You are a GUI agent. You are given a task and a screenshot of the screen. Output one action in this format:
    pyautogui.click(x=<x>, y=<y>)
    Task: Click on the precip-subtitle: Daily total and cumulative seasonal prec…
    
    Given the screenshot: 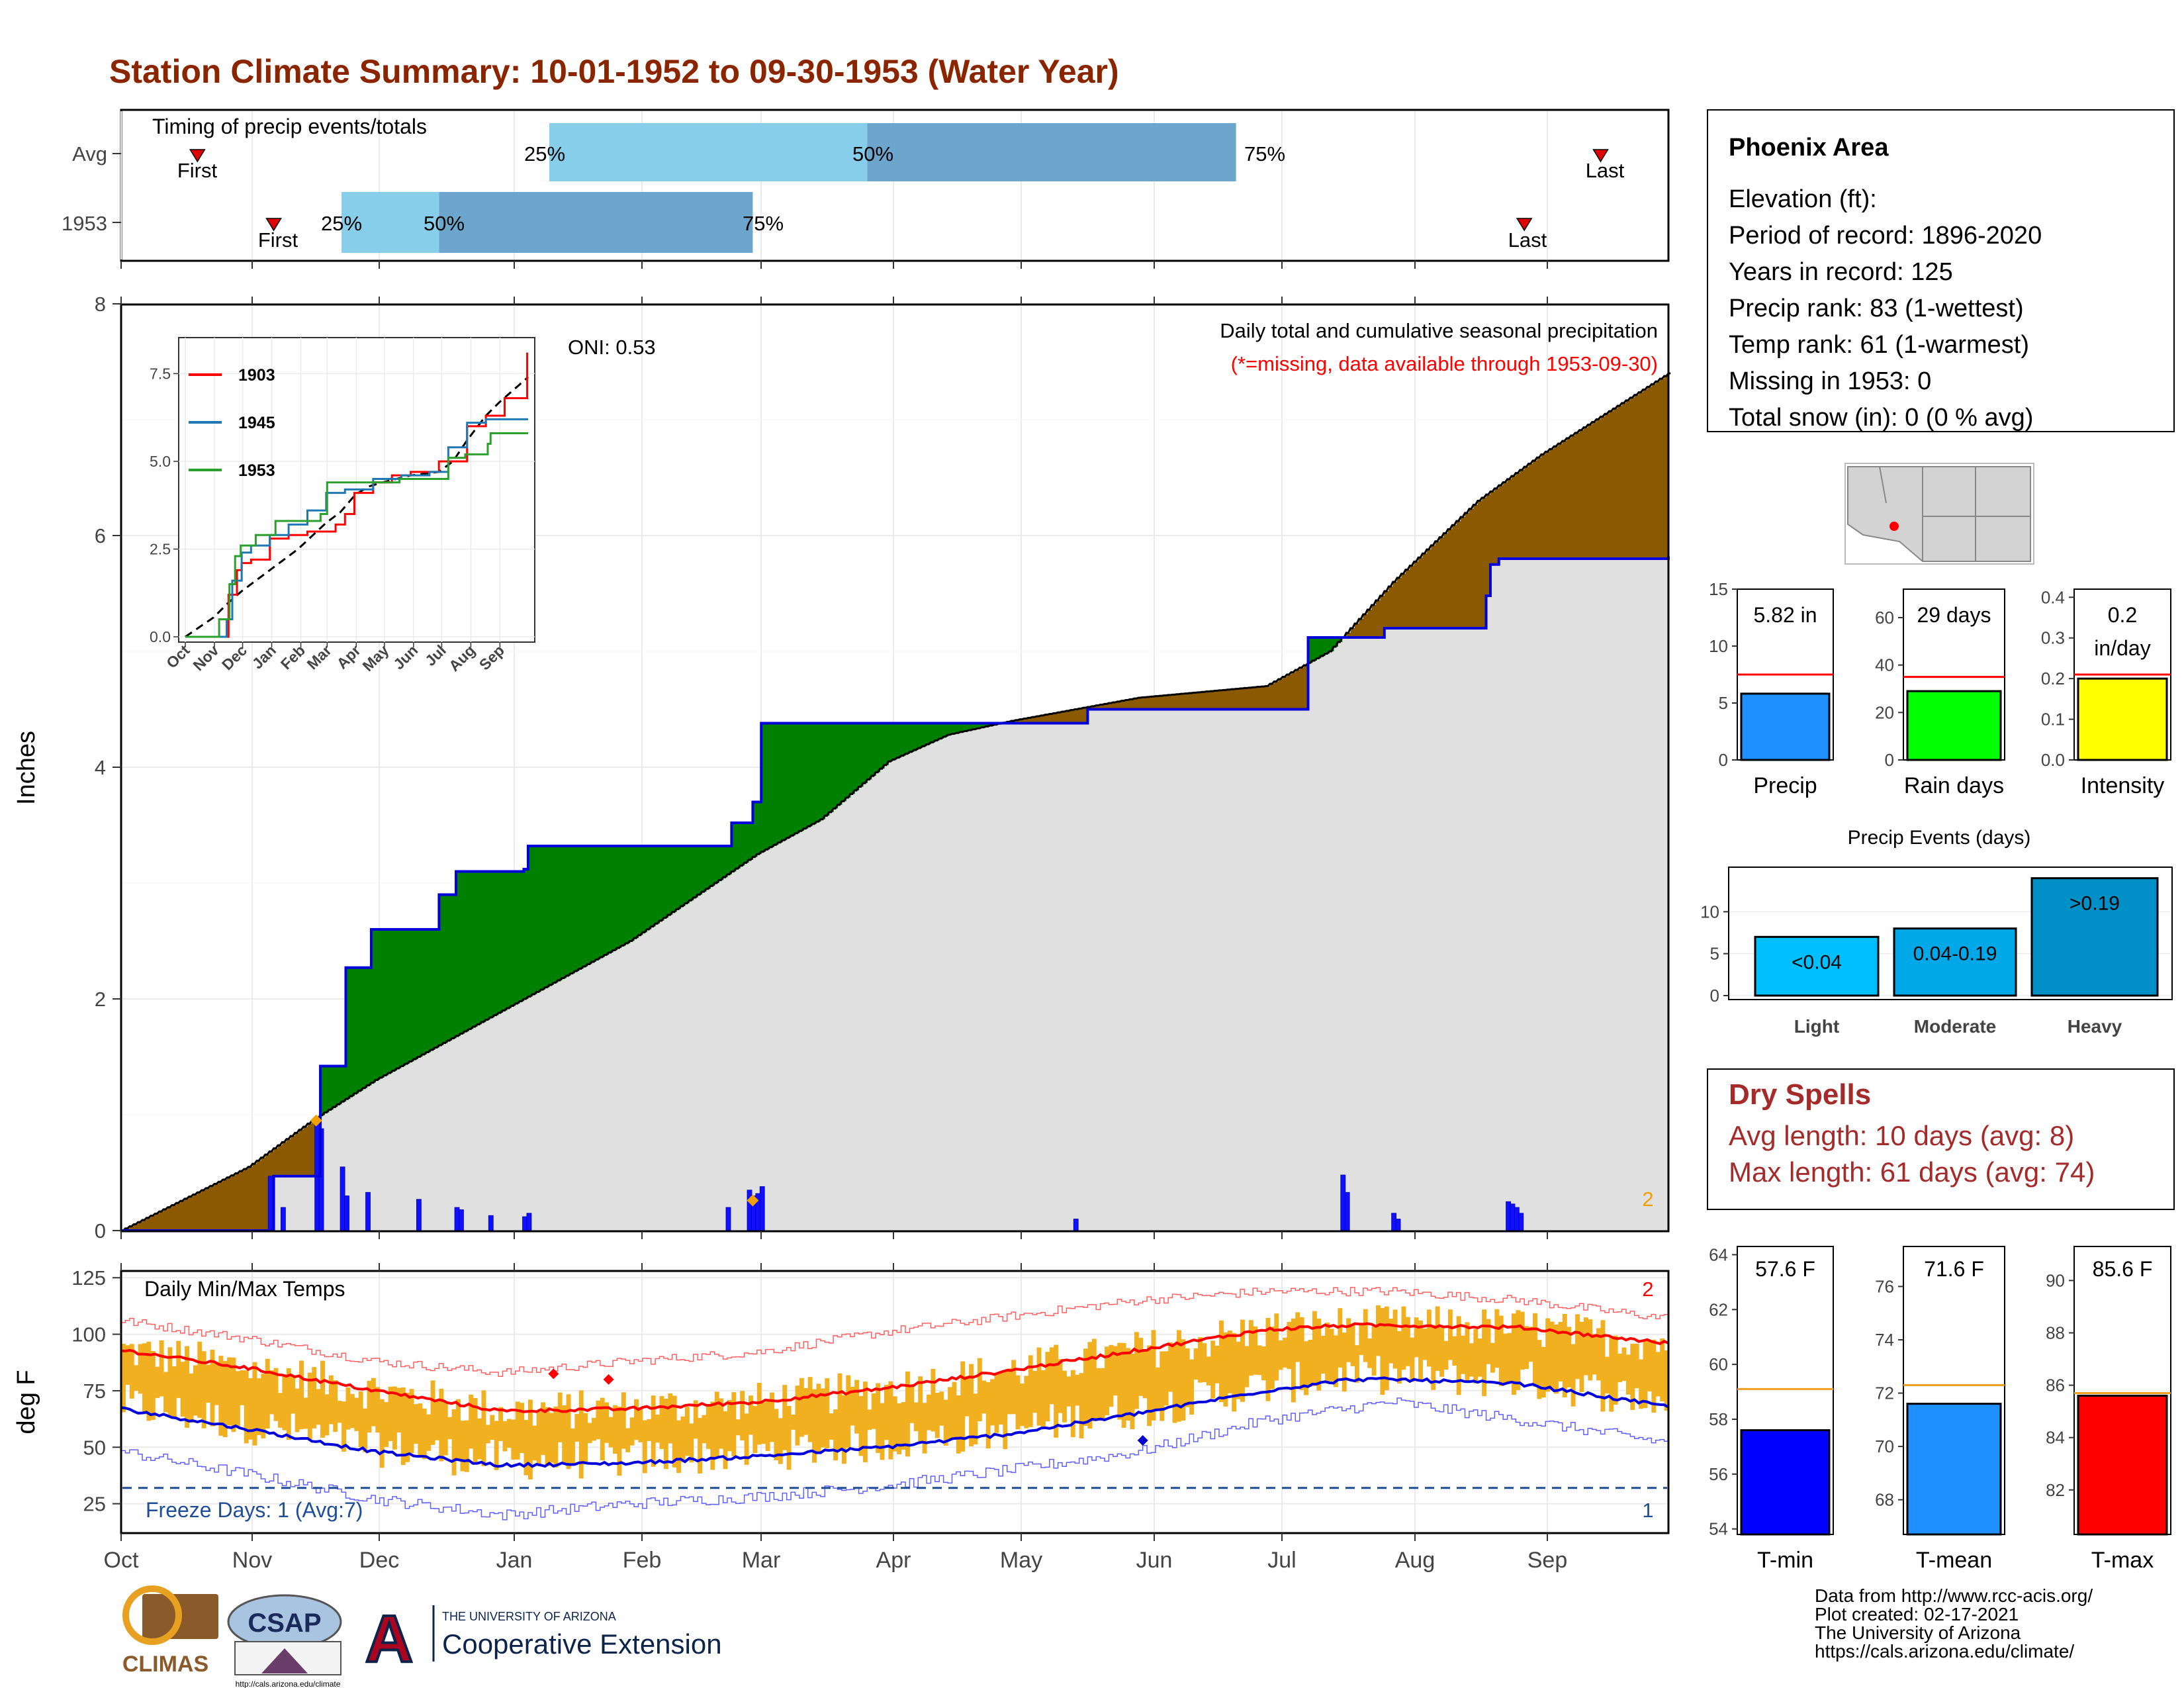 What is the action you would take?
    pyautogui.click(x=1439, y=330)
    